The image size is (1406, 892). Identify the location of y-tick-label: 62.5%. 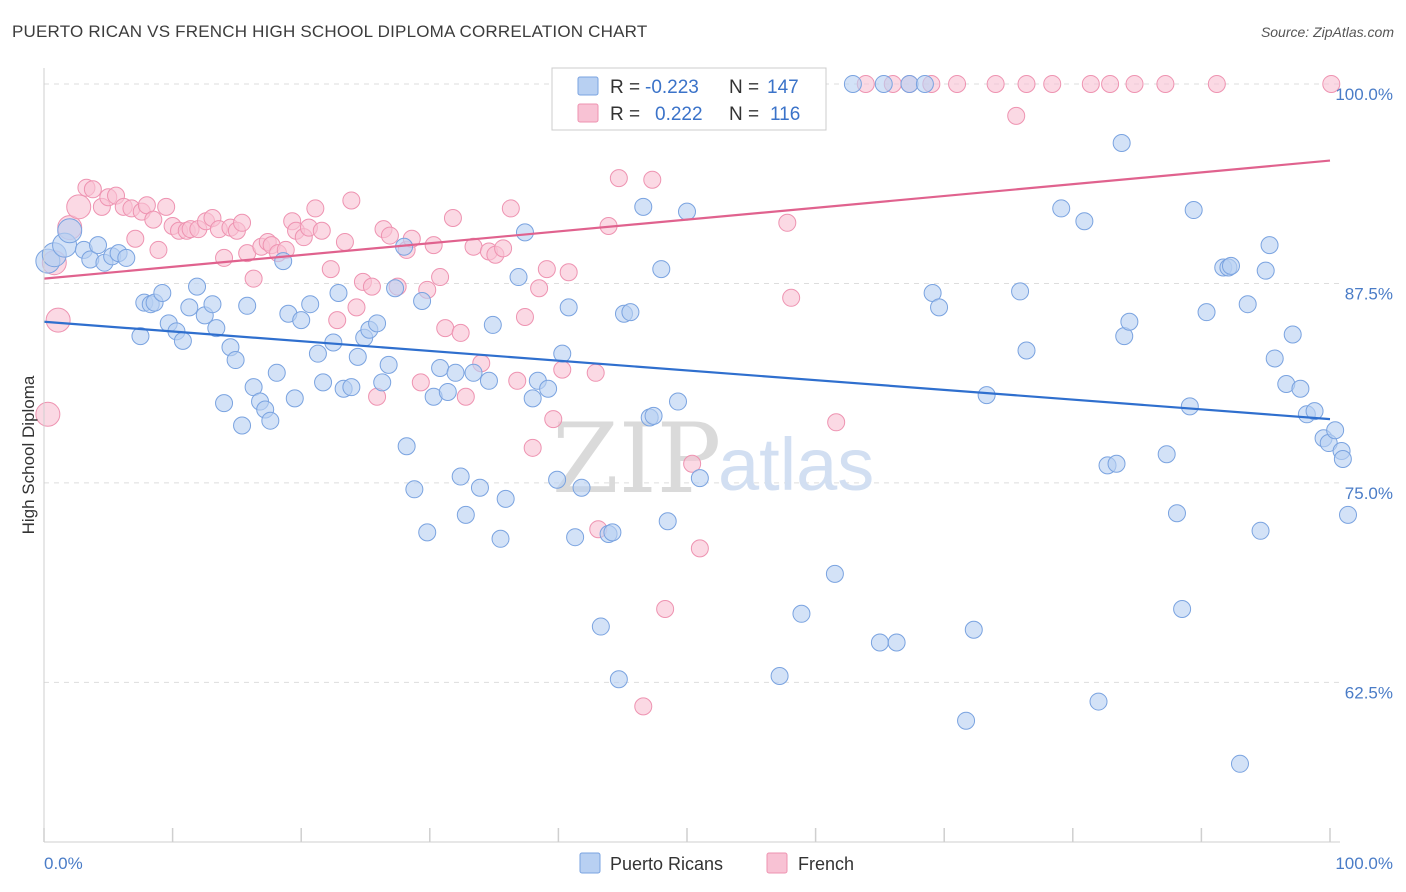
(1369, 692).